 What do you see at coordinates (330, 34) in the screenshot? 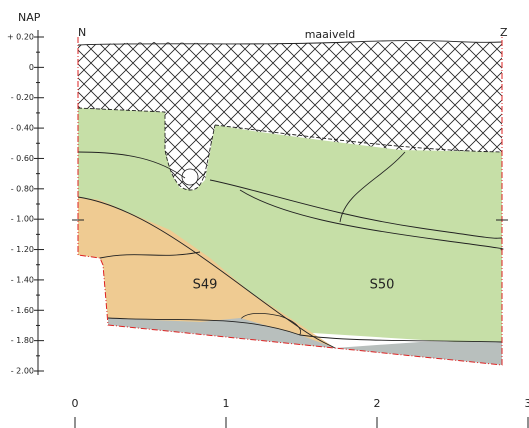
I see `surface-label: maaiveld` at bounding box center [330, 34].